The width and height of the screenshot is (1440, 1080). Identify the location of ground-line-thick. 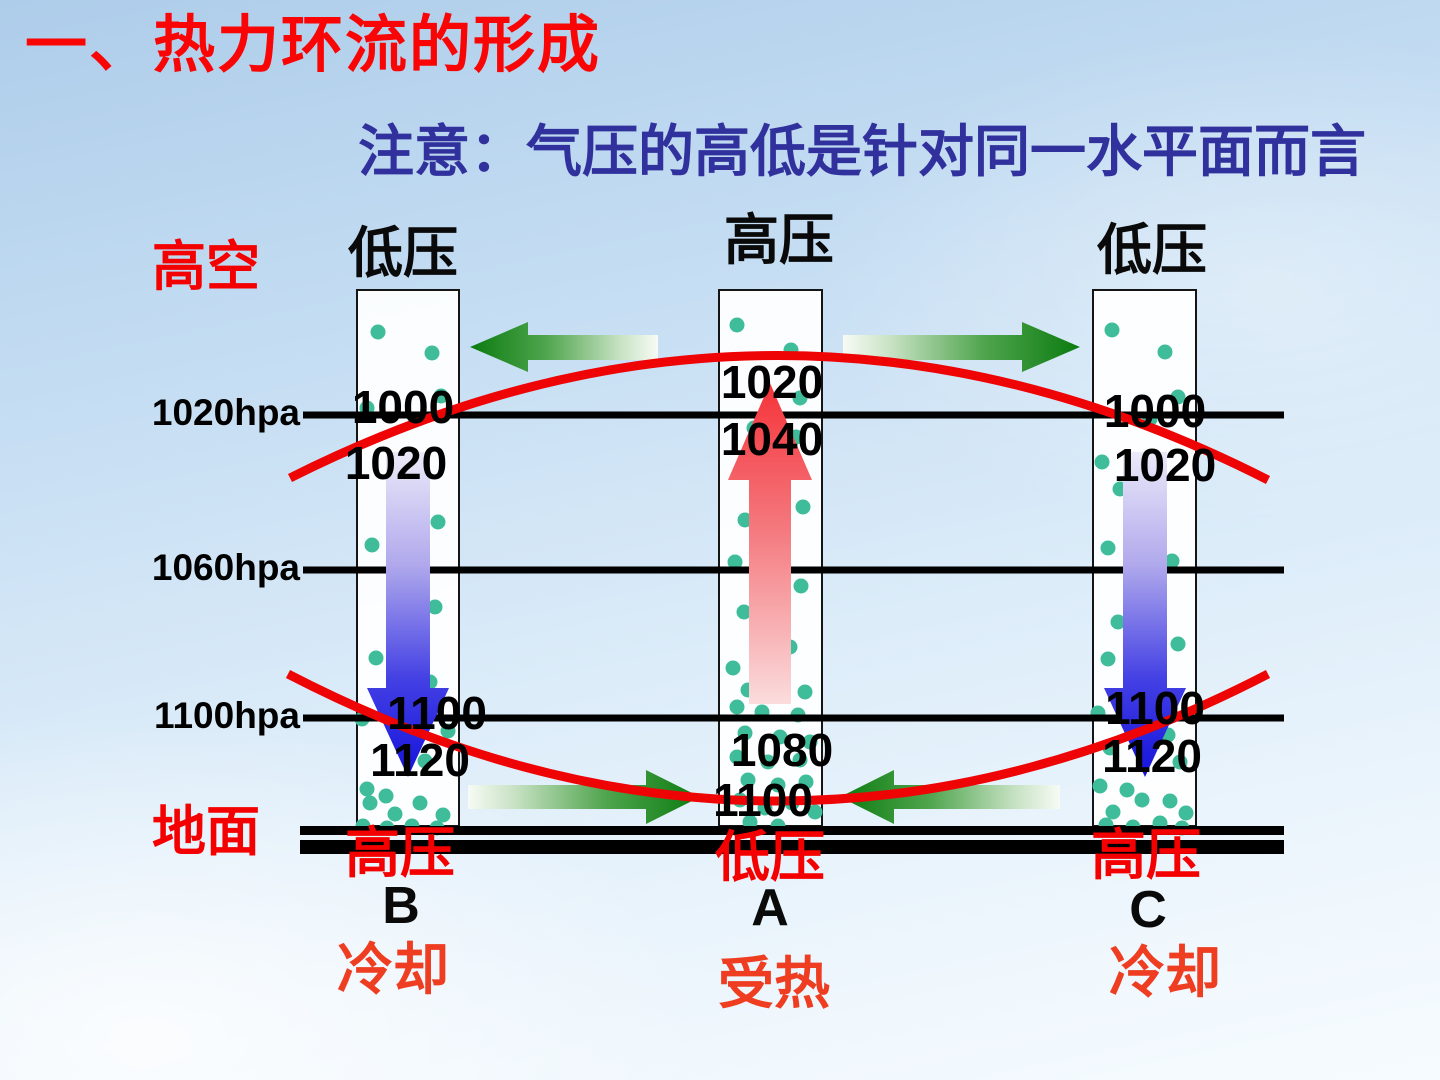
(792, 847).